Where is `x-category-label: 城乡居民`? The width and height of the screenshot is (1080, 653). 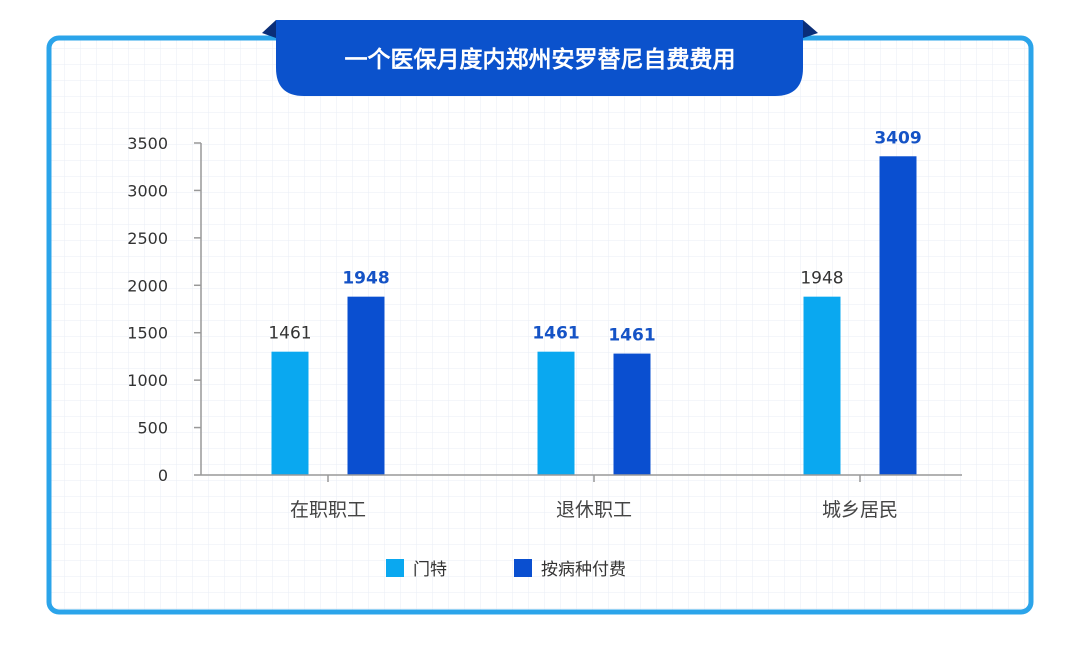
x-category-label: 城乡居民 is located at coordinates (860, 510).